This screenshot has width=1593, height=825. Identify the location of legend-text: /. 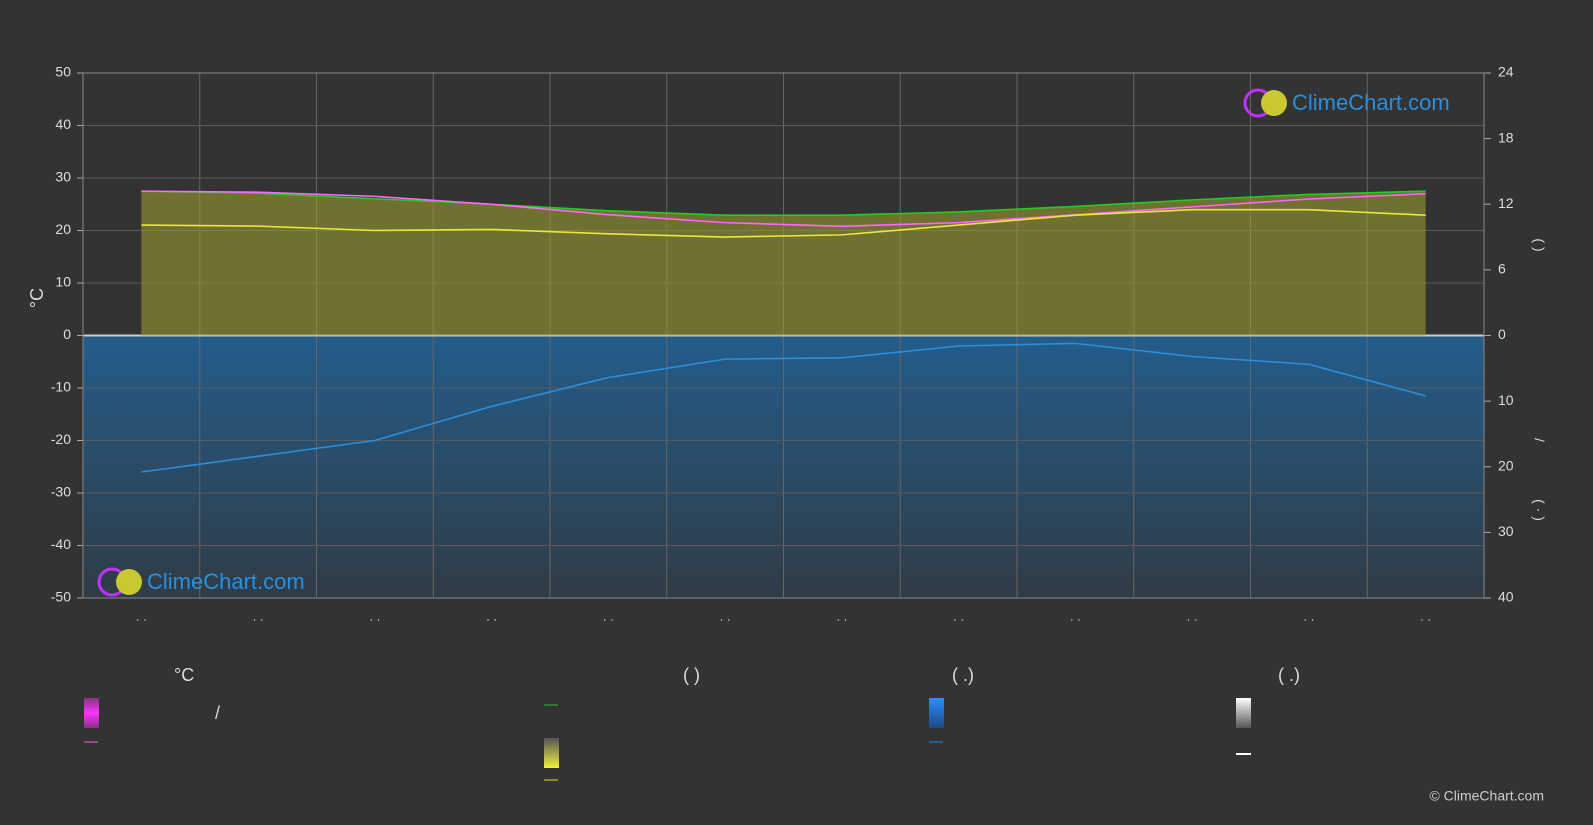
(217, 713).